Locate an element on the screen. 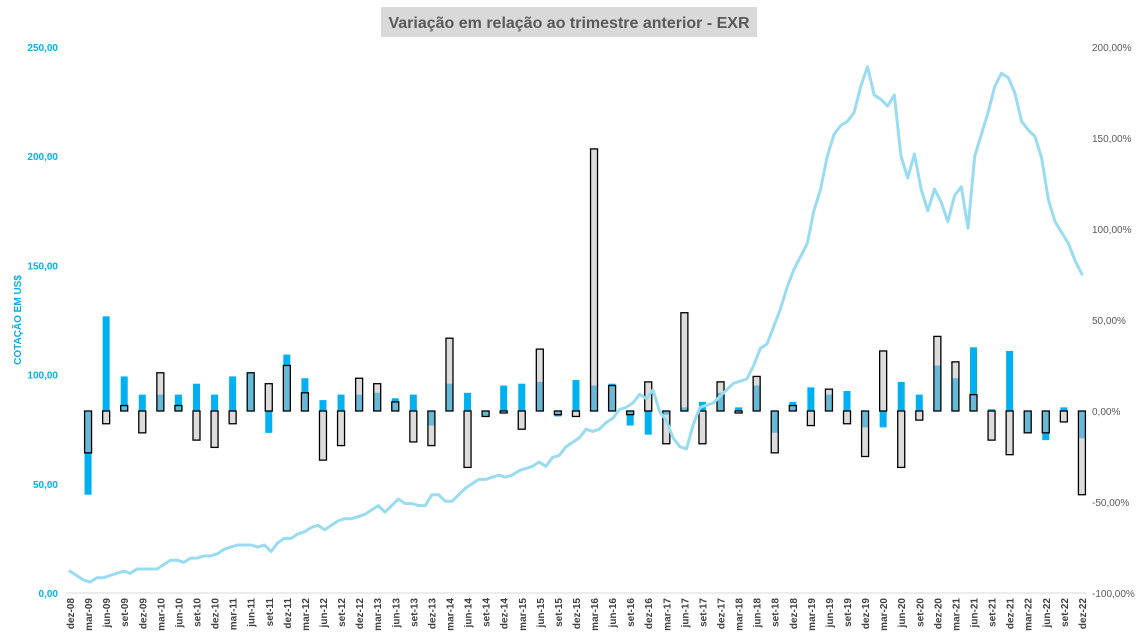 The image size is (1139, 643). x-tick-label: mar-13 is located at coordinates (378, 614).